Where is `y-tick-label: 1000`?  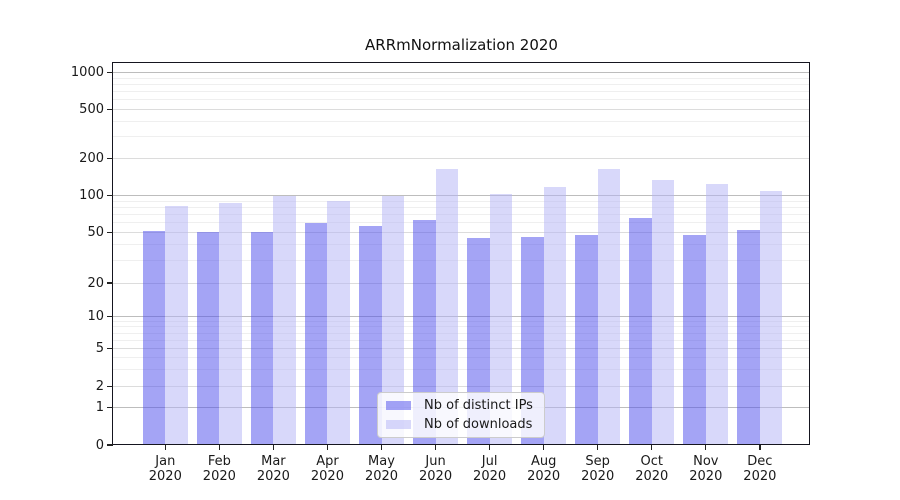
y-tick-label: 1000 is located at coordinates (87, 73).